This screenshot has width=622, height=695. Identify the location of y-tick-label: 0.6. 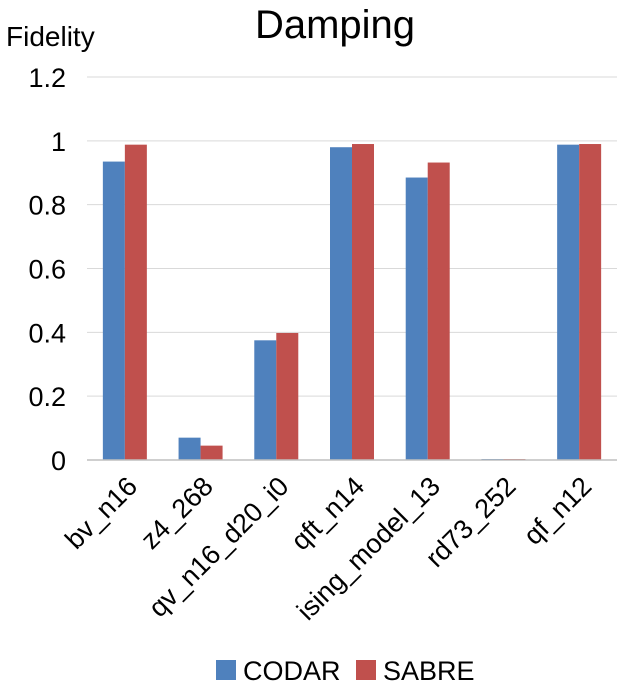
(47, 270).